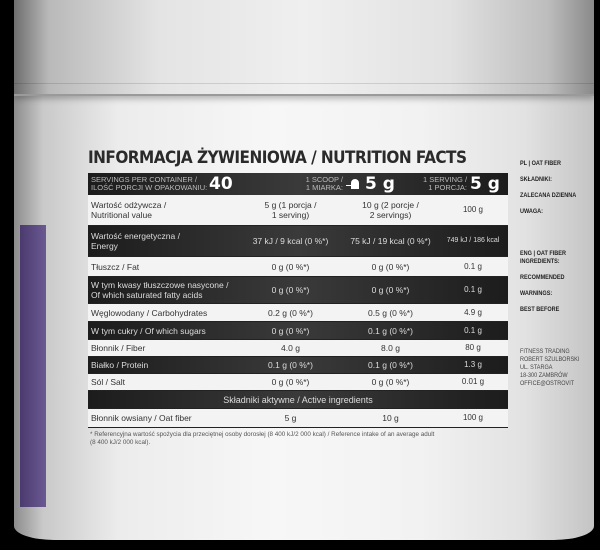  Describe the element at coordinates (149, 312) in the screenshot. I see `row-label: Węglowodany / Carbohydrates` at that location.